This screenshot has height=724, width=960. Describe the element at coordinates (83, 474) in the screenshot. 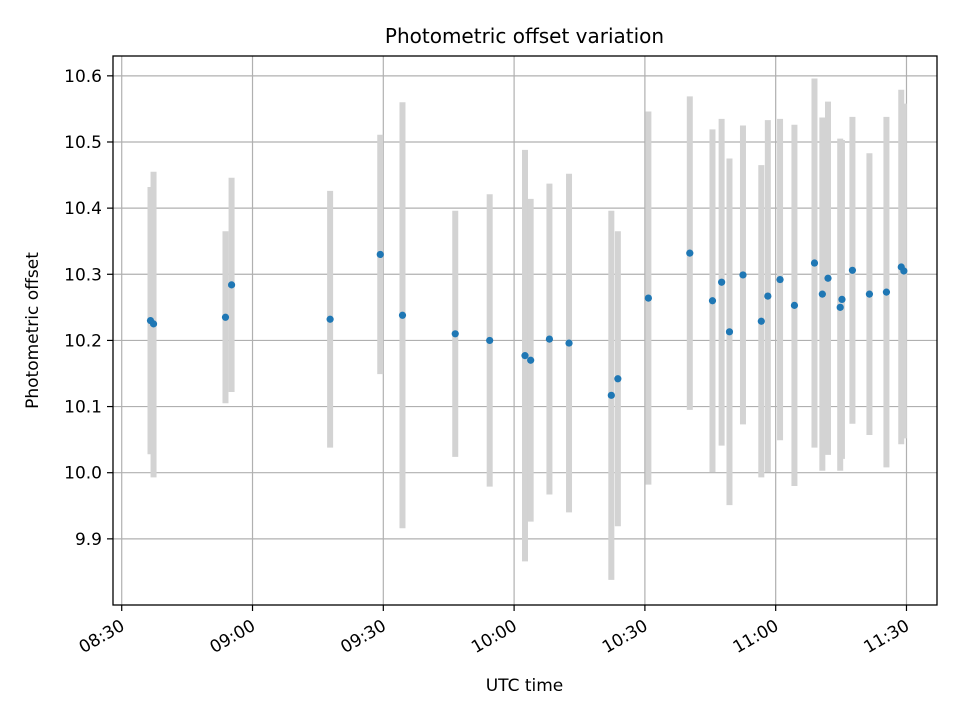

I see `y-tick-label: 10.0` at that location.